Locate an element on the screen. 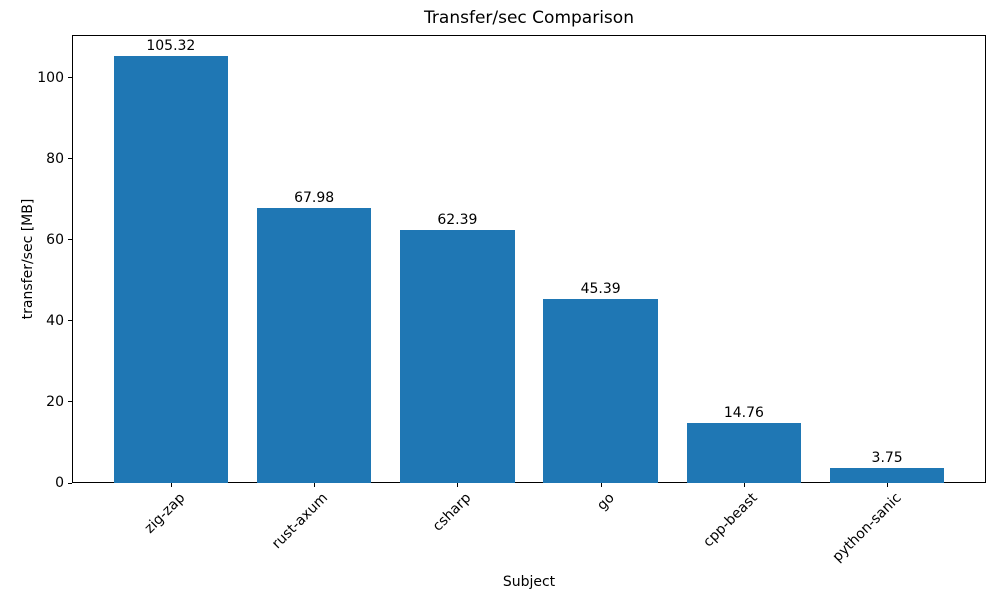  bar-cpp-beast is located at coordinates (744, 453).